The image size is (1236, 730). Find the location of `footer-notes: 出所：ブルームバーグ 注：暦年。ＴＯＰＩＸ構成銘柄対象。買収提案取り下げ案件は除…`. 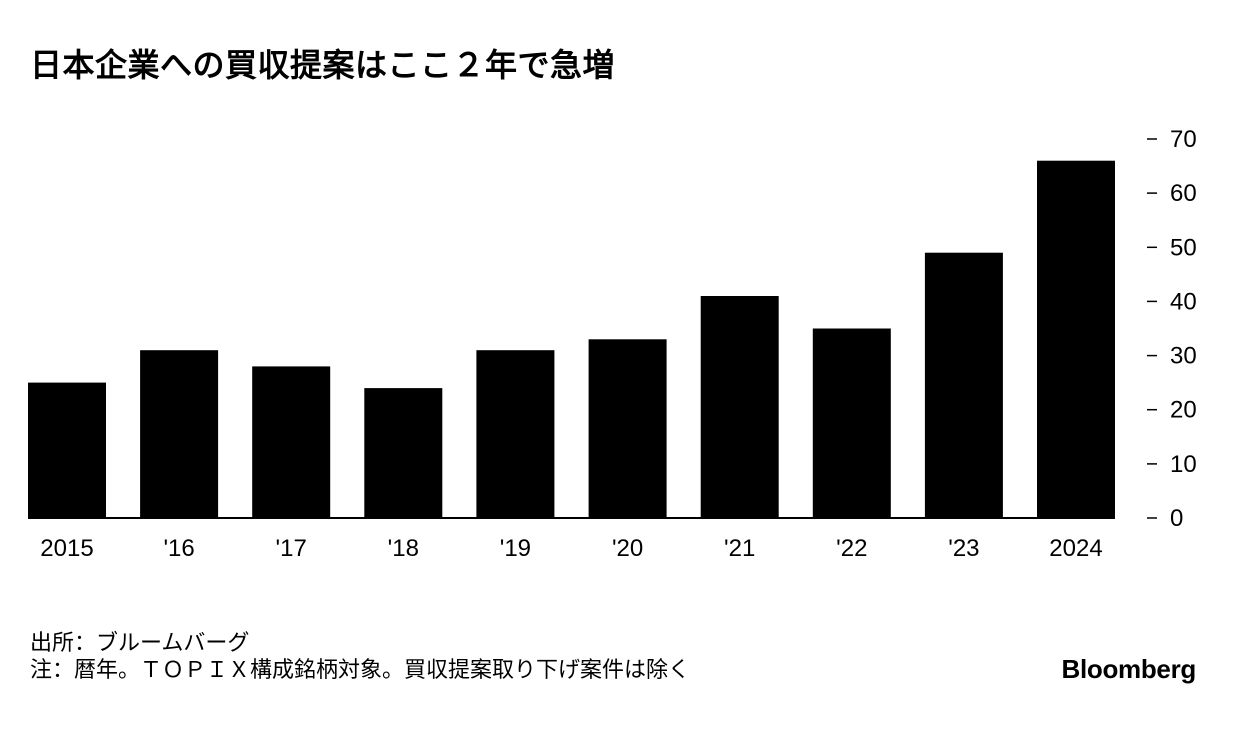

footer-notes: 出所：ブルームバーグ 注：暦年。ＴＯＰＩＸ構成銘柄対象。買収提案取り下げ案件は除… is located at coordinates (360, 657).